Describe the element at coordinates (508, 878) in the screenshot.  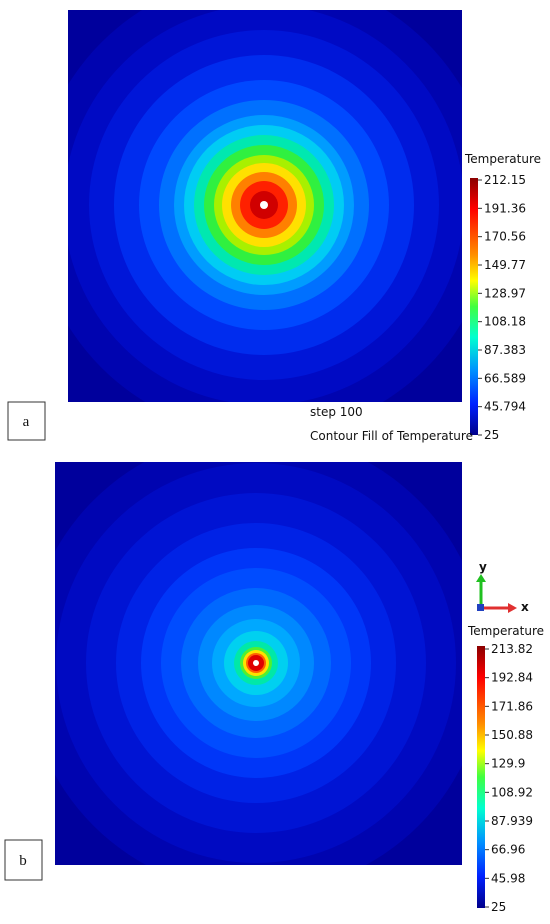
I see `tick-label: 45.98` at that location.